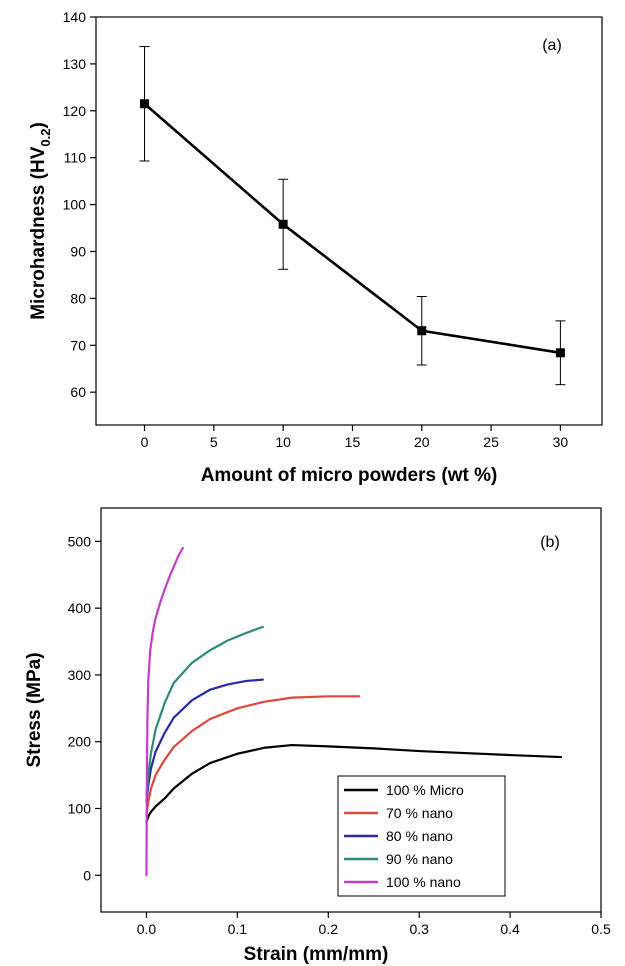 The height and width of the screenshot is (966, 625). I want to click on chart-b-y-tick-label: 500, so click(80, 541).